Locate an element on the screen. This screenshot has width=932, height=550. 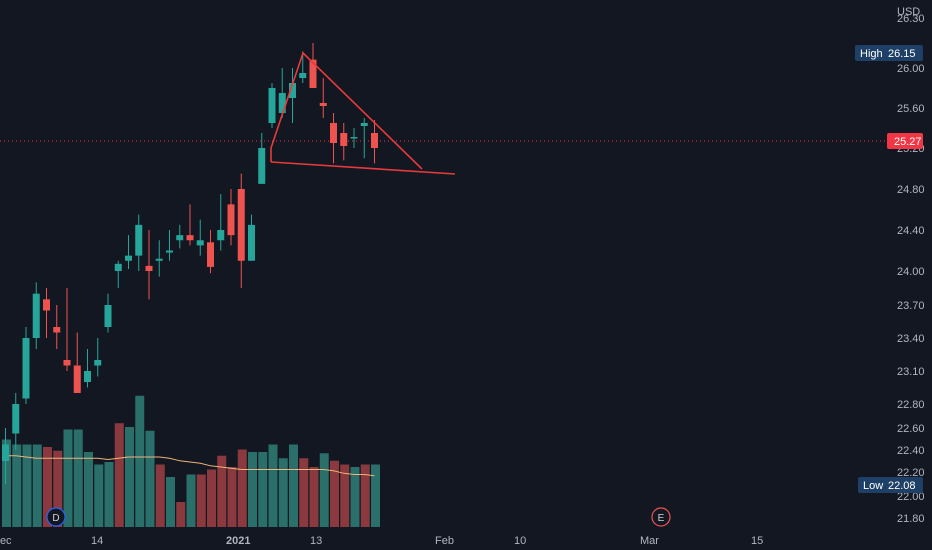
price-tick-label: 26.30 is located at coordinates (911, 19).